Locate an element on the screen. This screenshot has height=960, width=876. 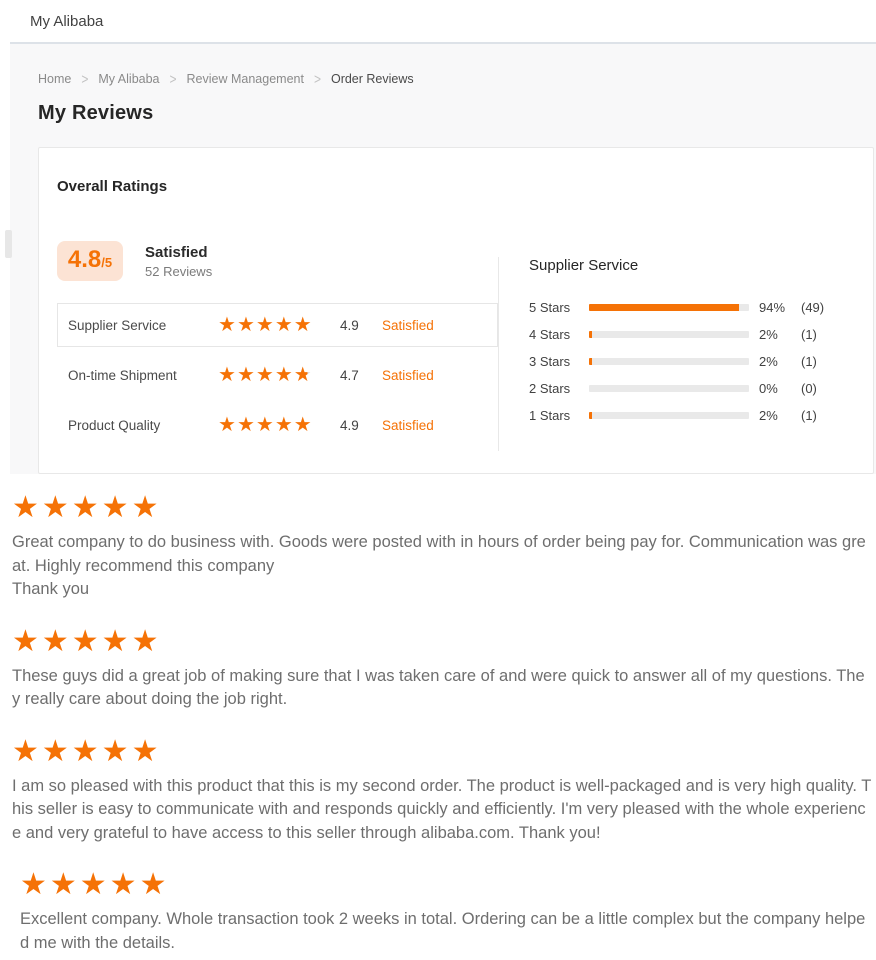
distribution-percent: 94% is located at coordinates (772, 307).